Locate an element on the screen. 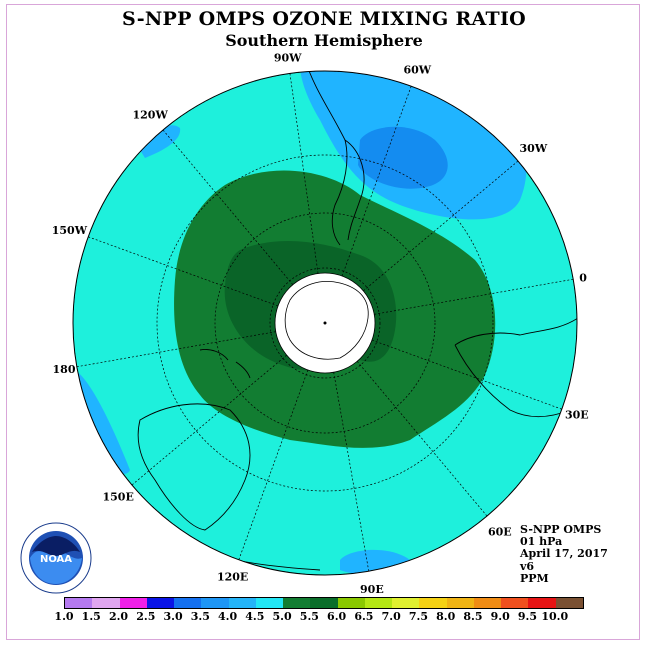 The width and height of the screenshot is (648, 648). noaa-logo-text: NOAA is located at coordinates (56, 559).